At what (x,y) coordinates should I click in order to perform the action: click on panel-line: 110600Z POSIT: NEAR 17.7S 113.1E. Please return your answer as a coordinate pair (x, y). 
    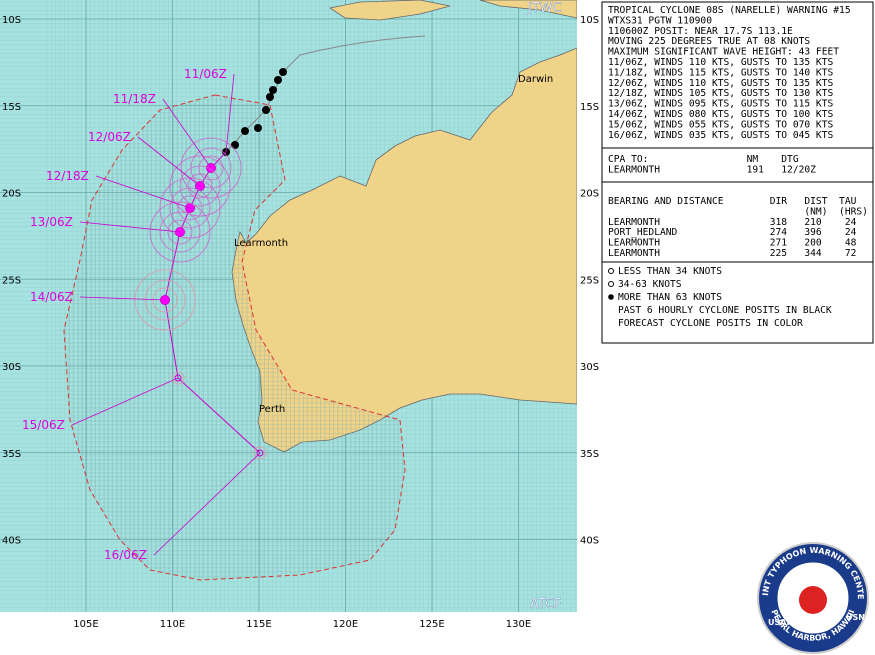
    Looking at the image, I should click on (700, 31).